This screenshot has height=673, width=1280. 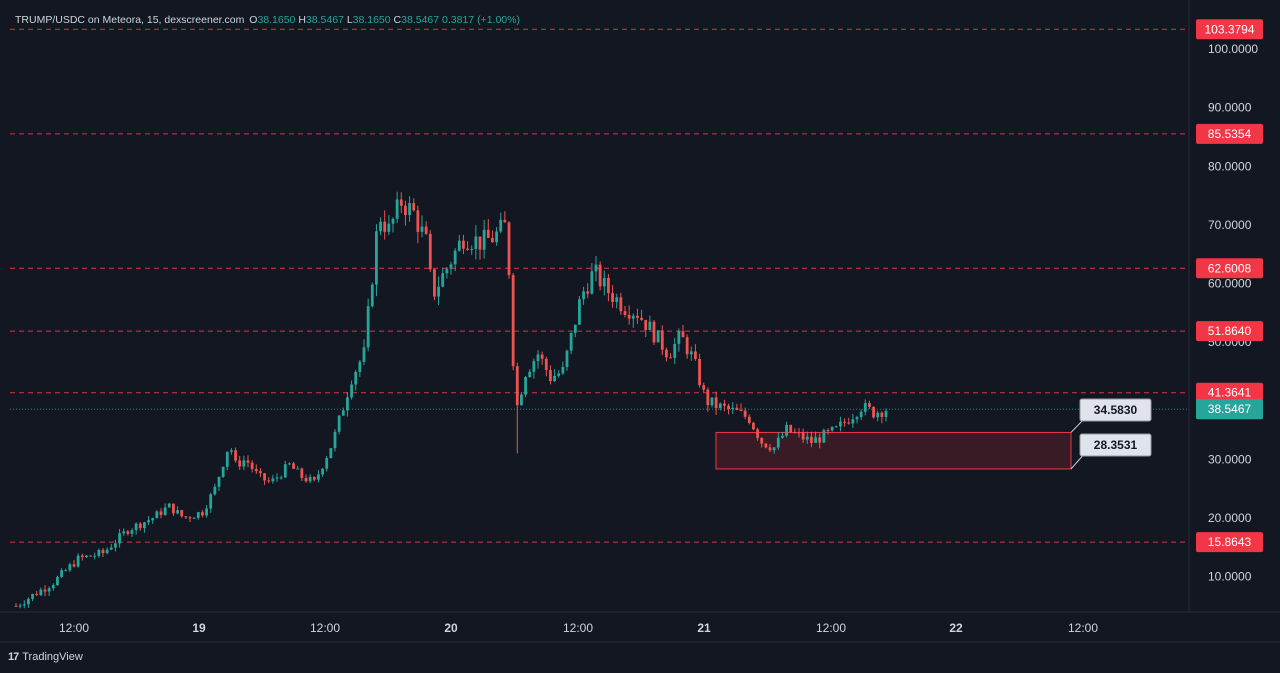 I want to click on tradingview-branding: 17 TradingView, so click(x=45, y=657).